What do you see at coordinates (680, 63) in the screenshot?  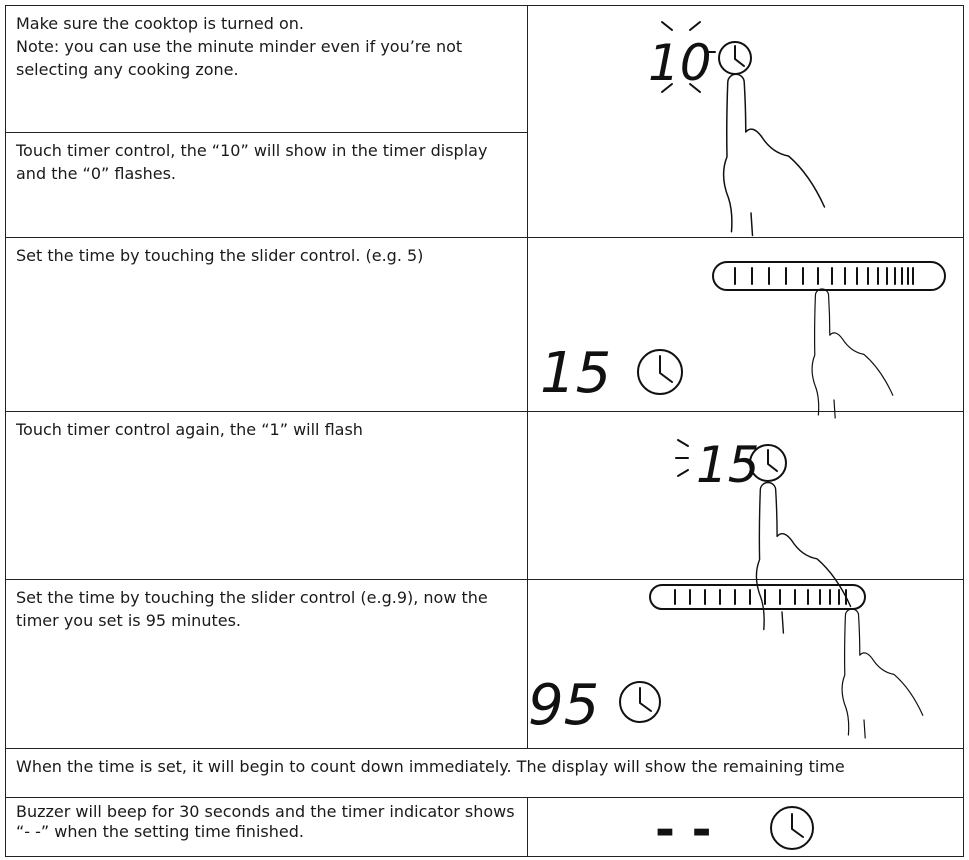 I see `timer-display: 10` at bounding box center [680, 63].